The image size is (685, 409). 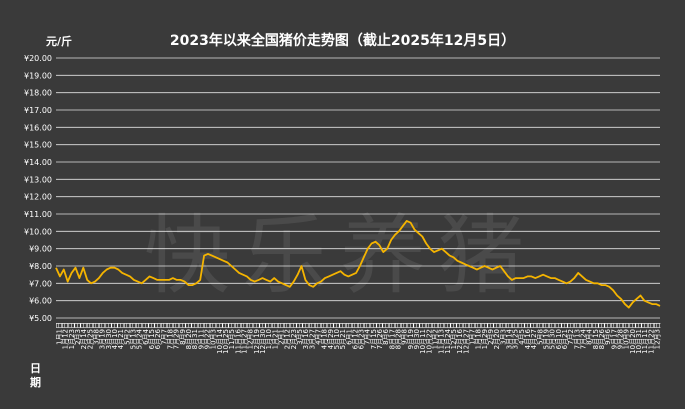 I want to click on x-tick-label: 3月5日, so click(x=300, y=333).